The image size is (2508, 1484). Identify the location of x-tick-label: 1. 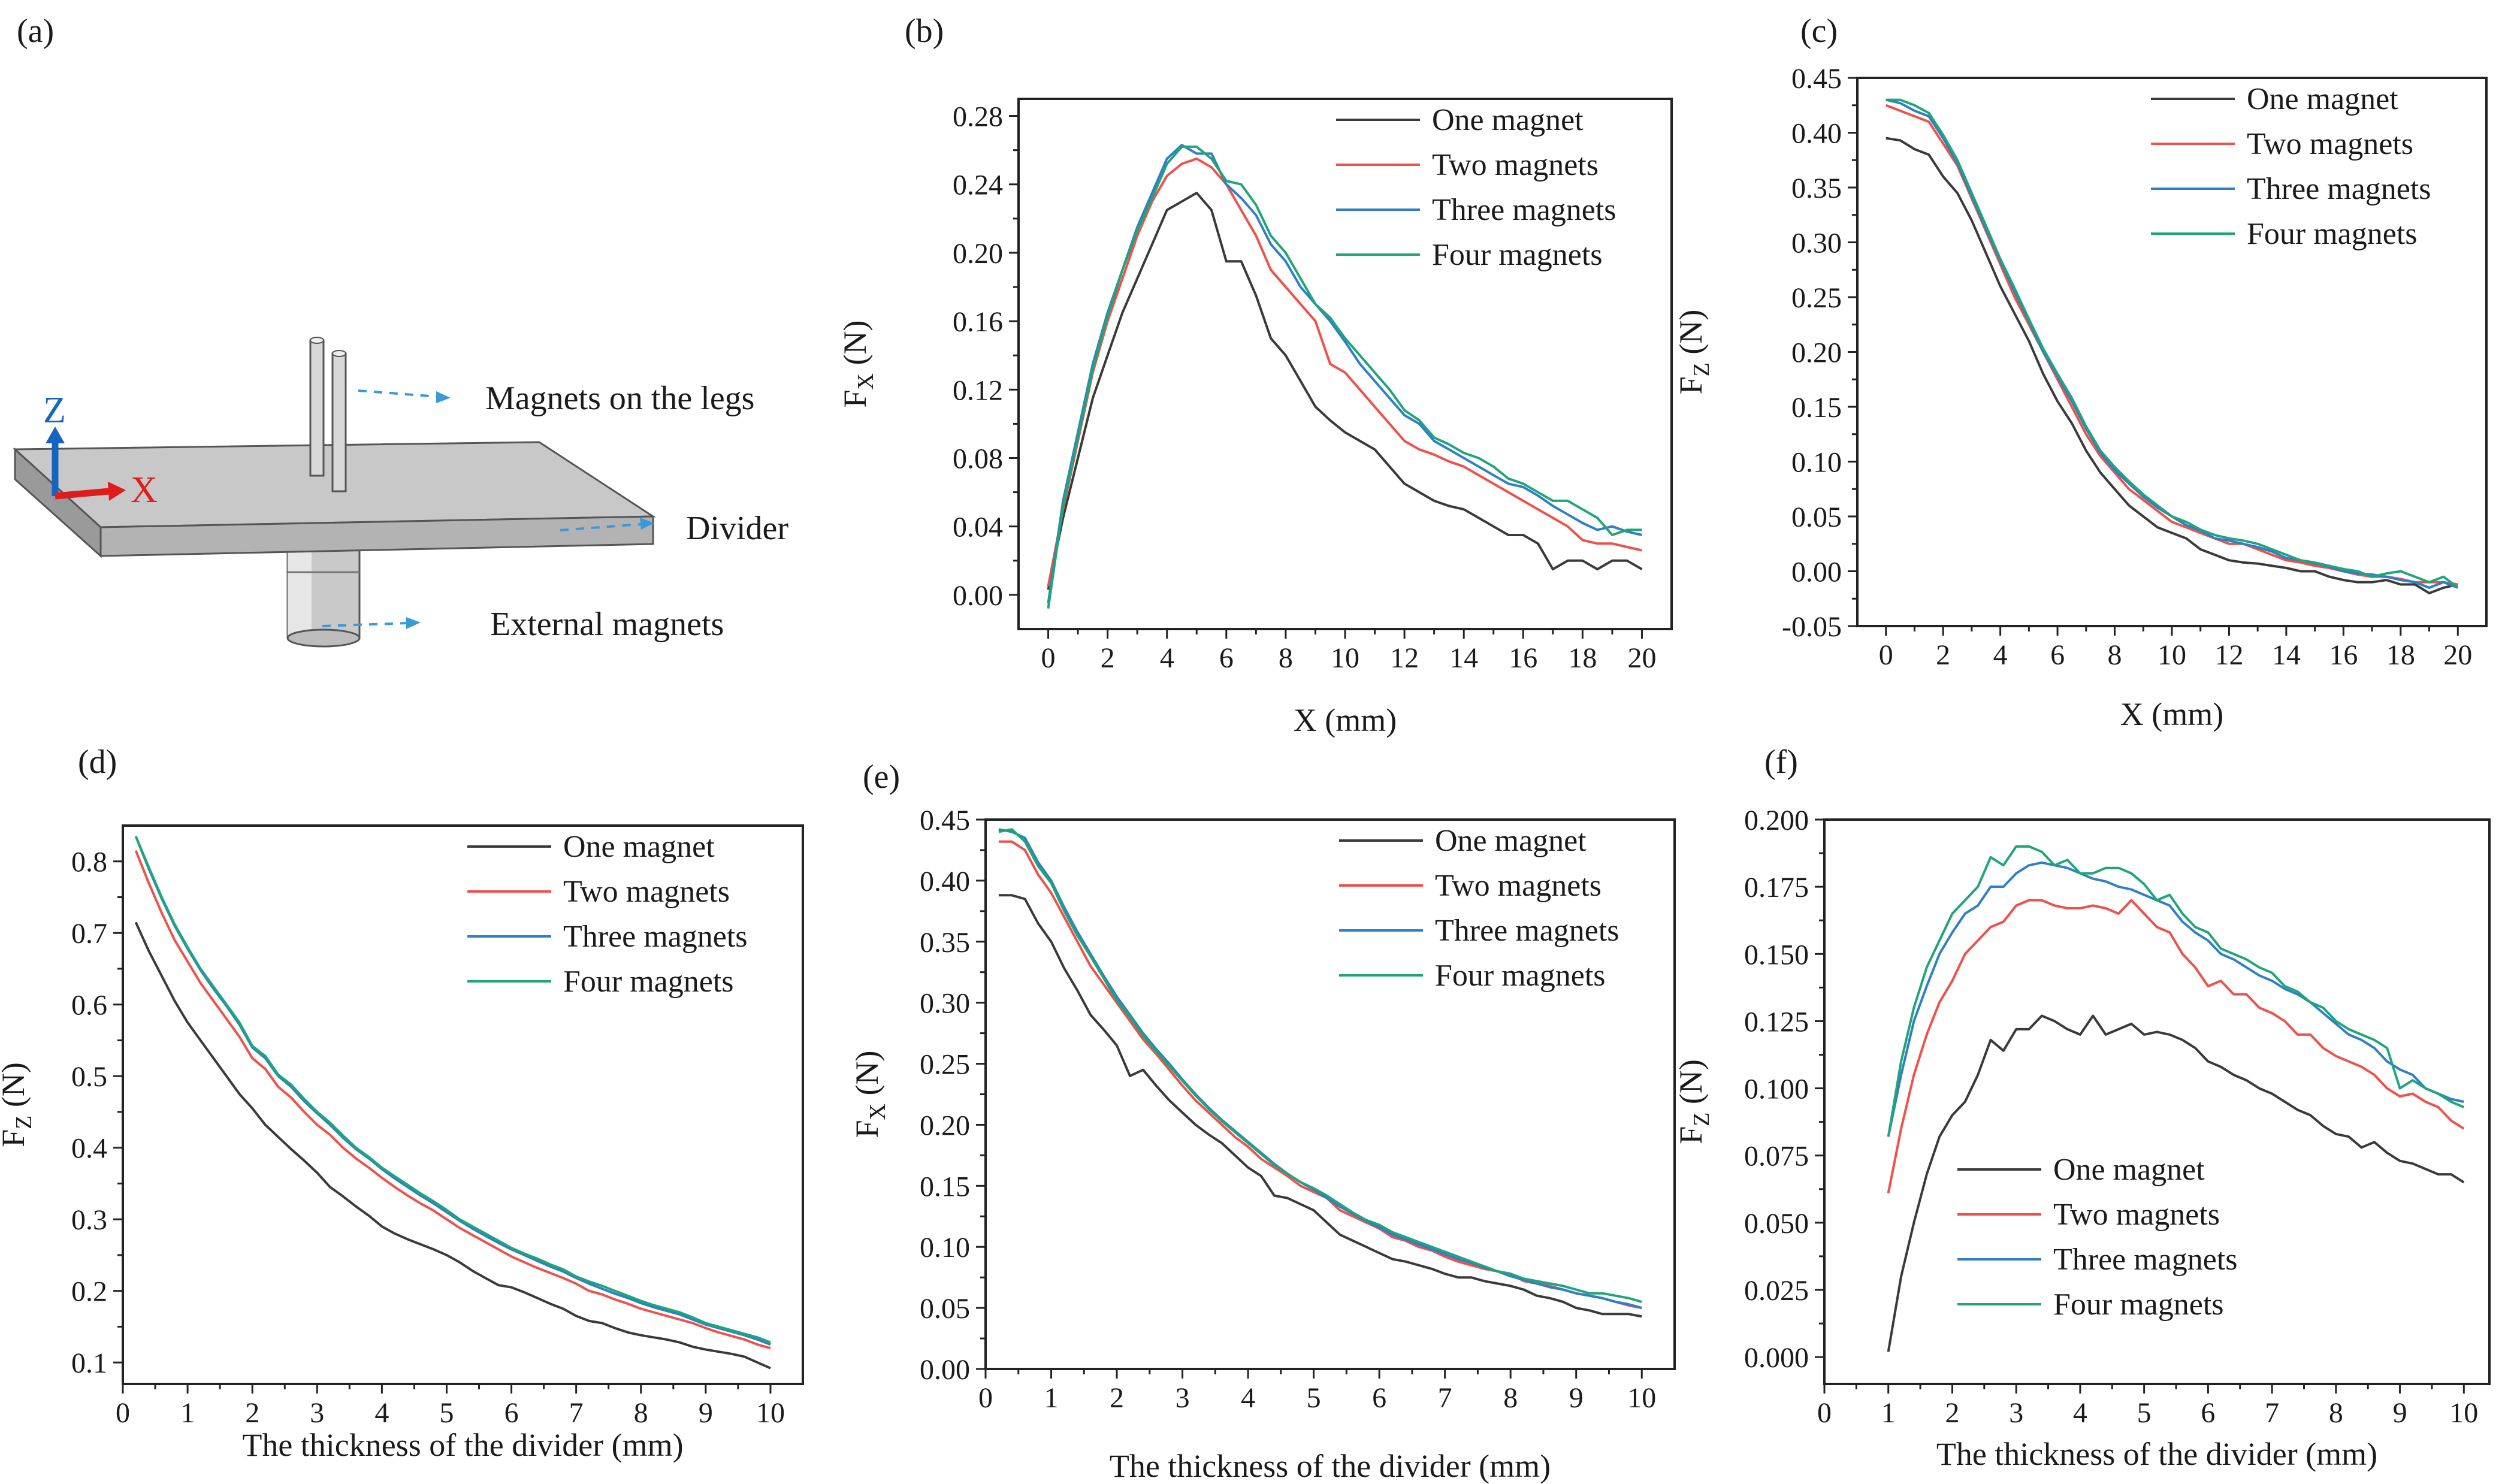
(187, 1413).